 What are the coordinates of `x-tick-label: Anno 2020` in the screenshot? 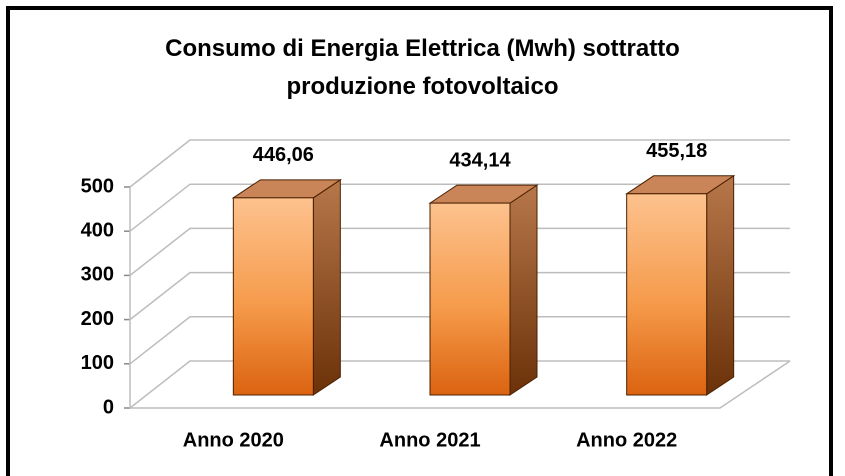 It's located at (233, 440).